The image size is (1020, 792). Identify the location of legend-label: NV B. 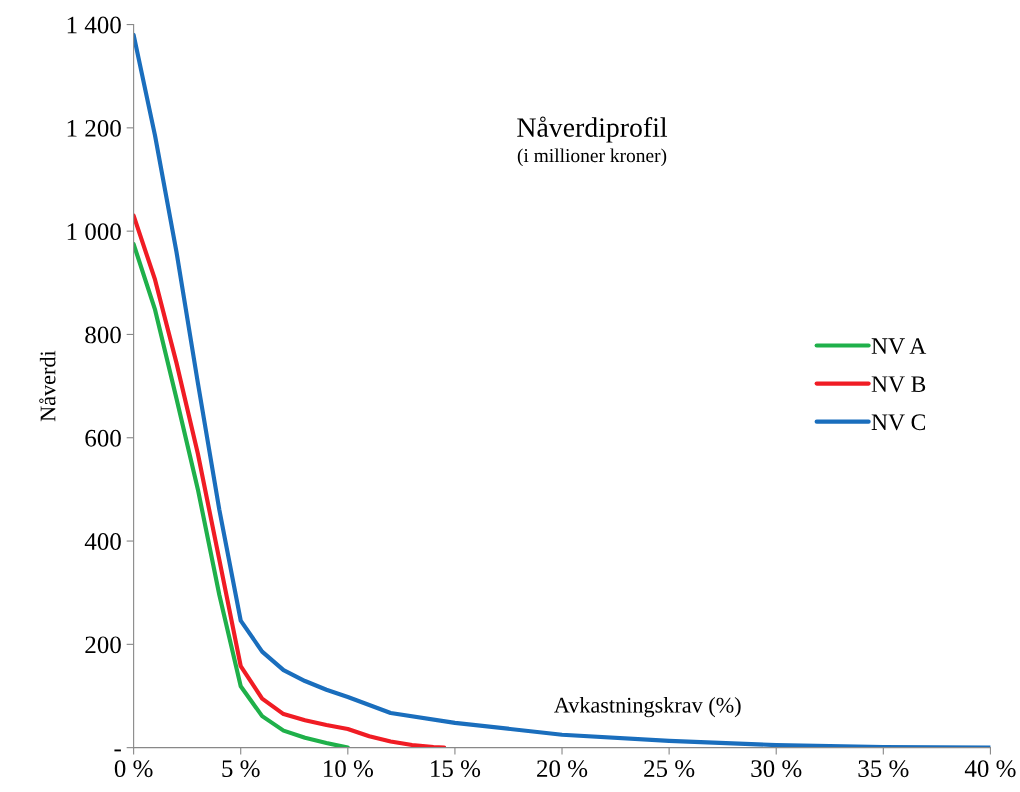
(898, 384).